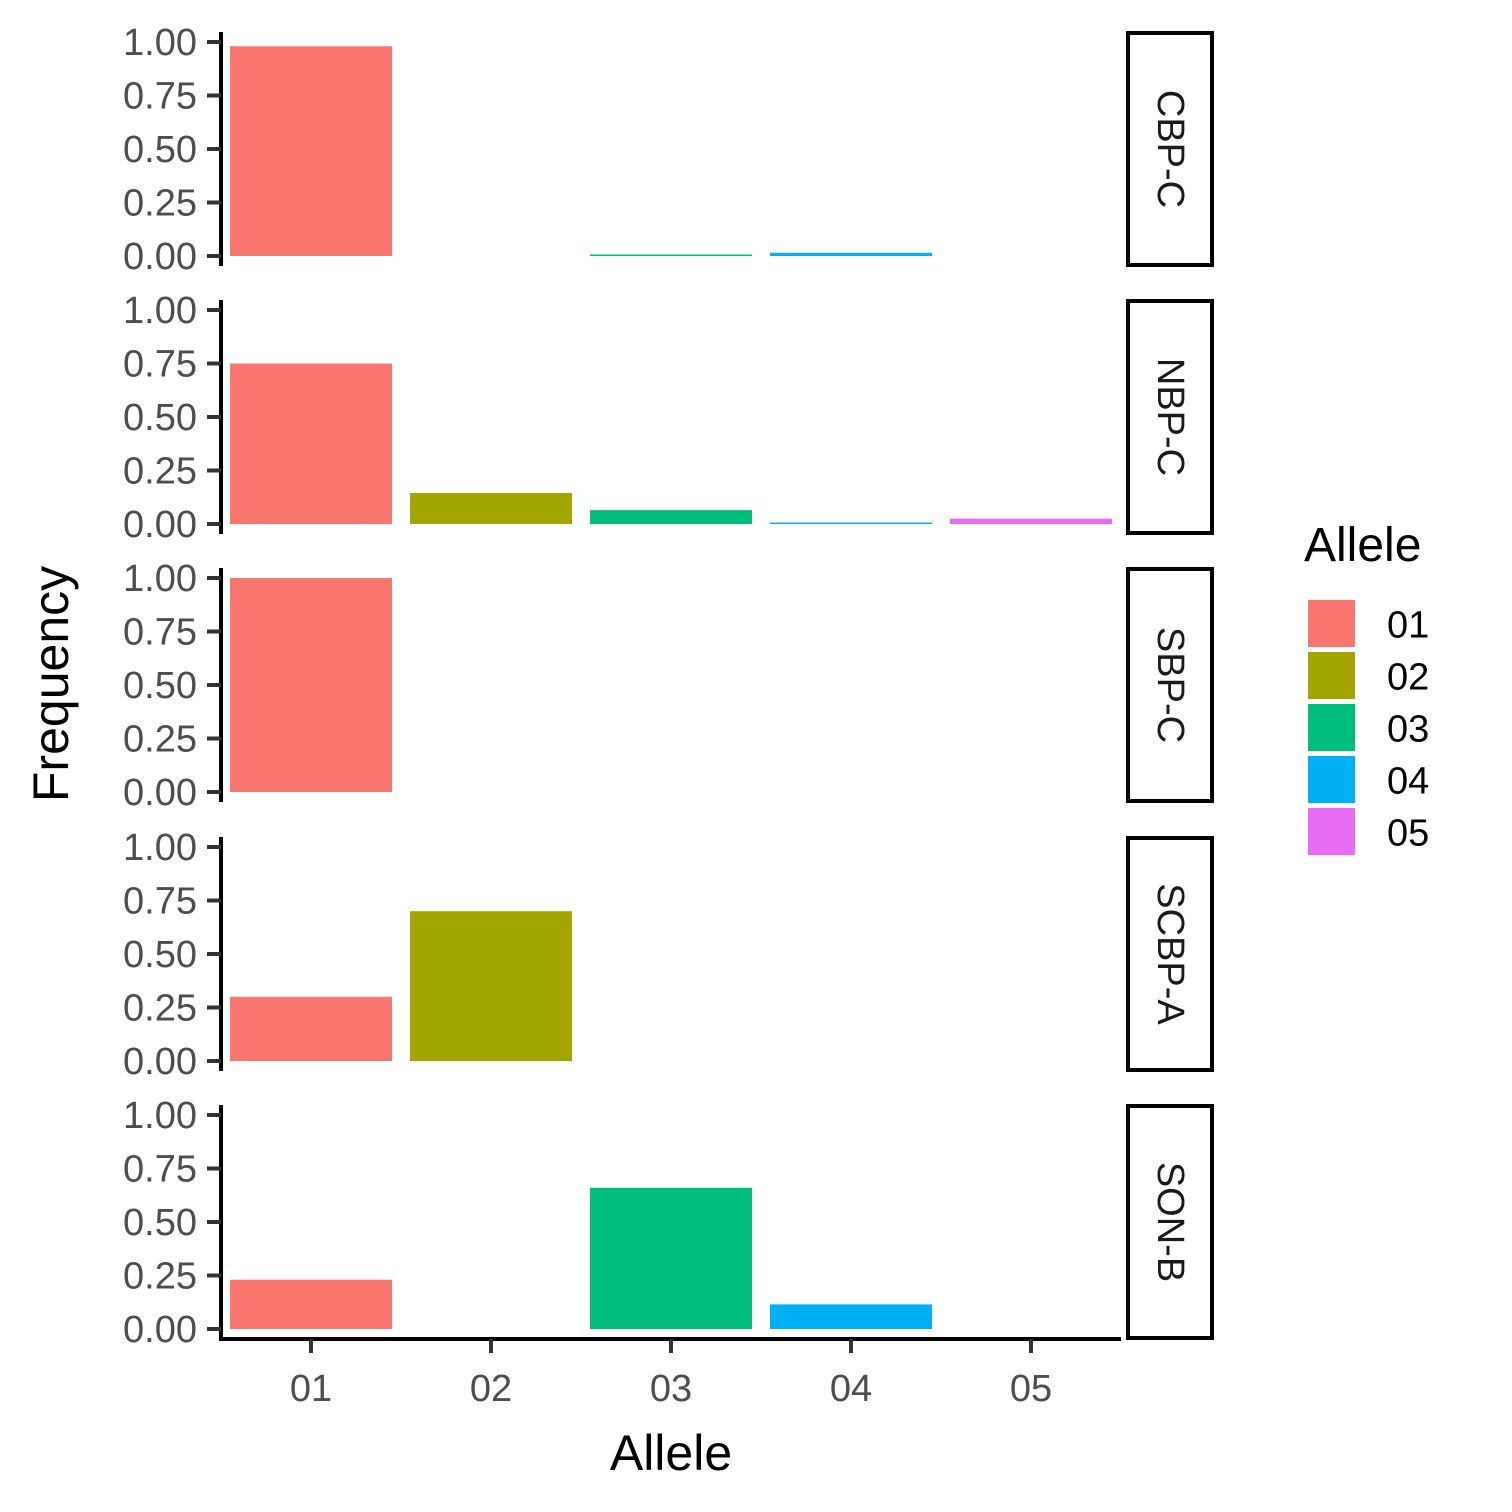  What do you see at coordinates (1031, 1389) in the screenshot?
I see `x-tick-label: 05` at bounding box center [1031, 1389].